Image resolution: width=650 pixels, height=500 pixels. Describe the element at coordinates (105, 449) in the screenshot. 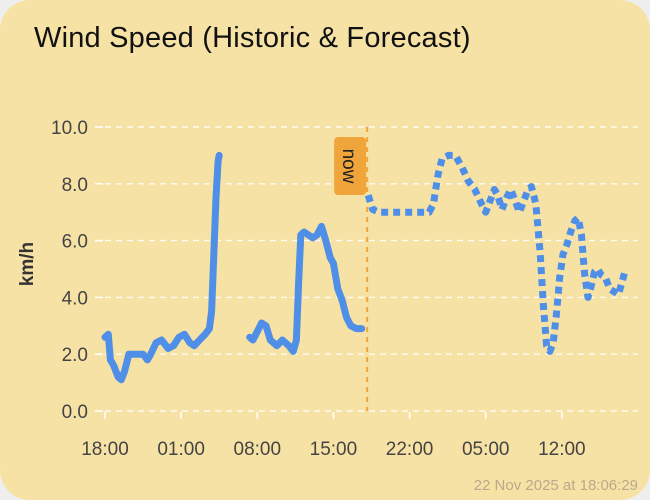

I see `x-tick-label: 18:00` at that location.